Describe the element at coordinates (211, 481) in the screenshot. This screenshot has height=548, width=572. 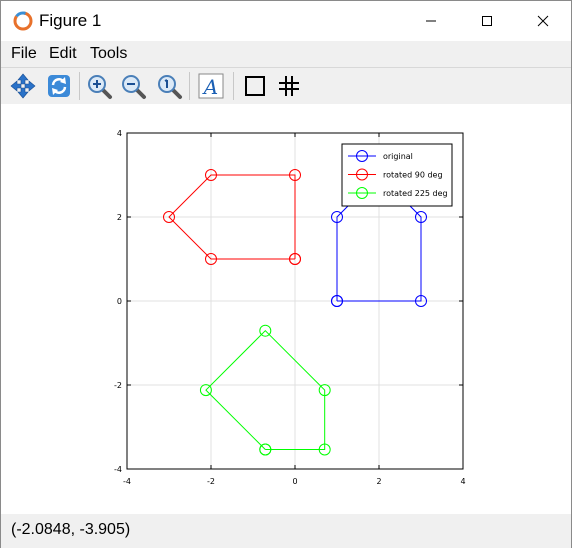
I see `x-tick-label: -2` at that location.